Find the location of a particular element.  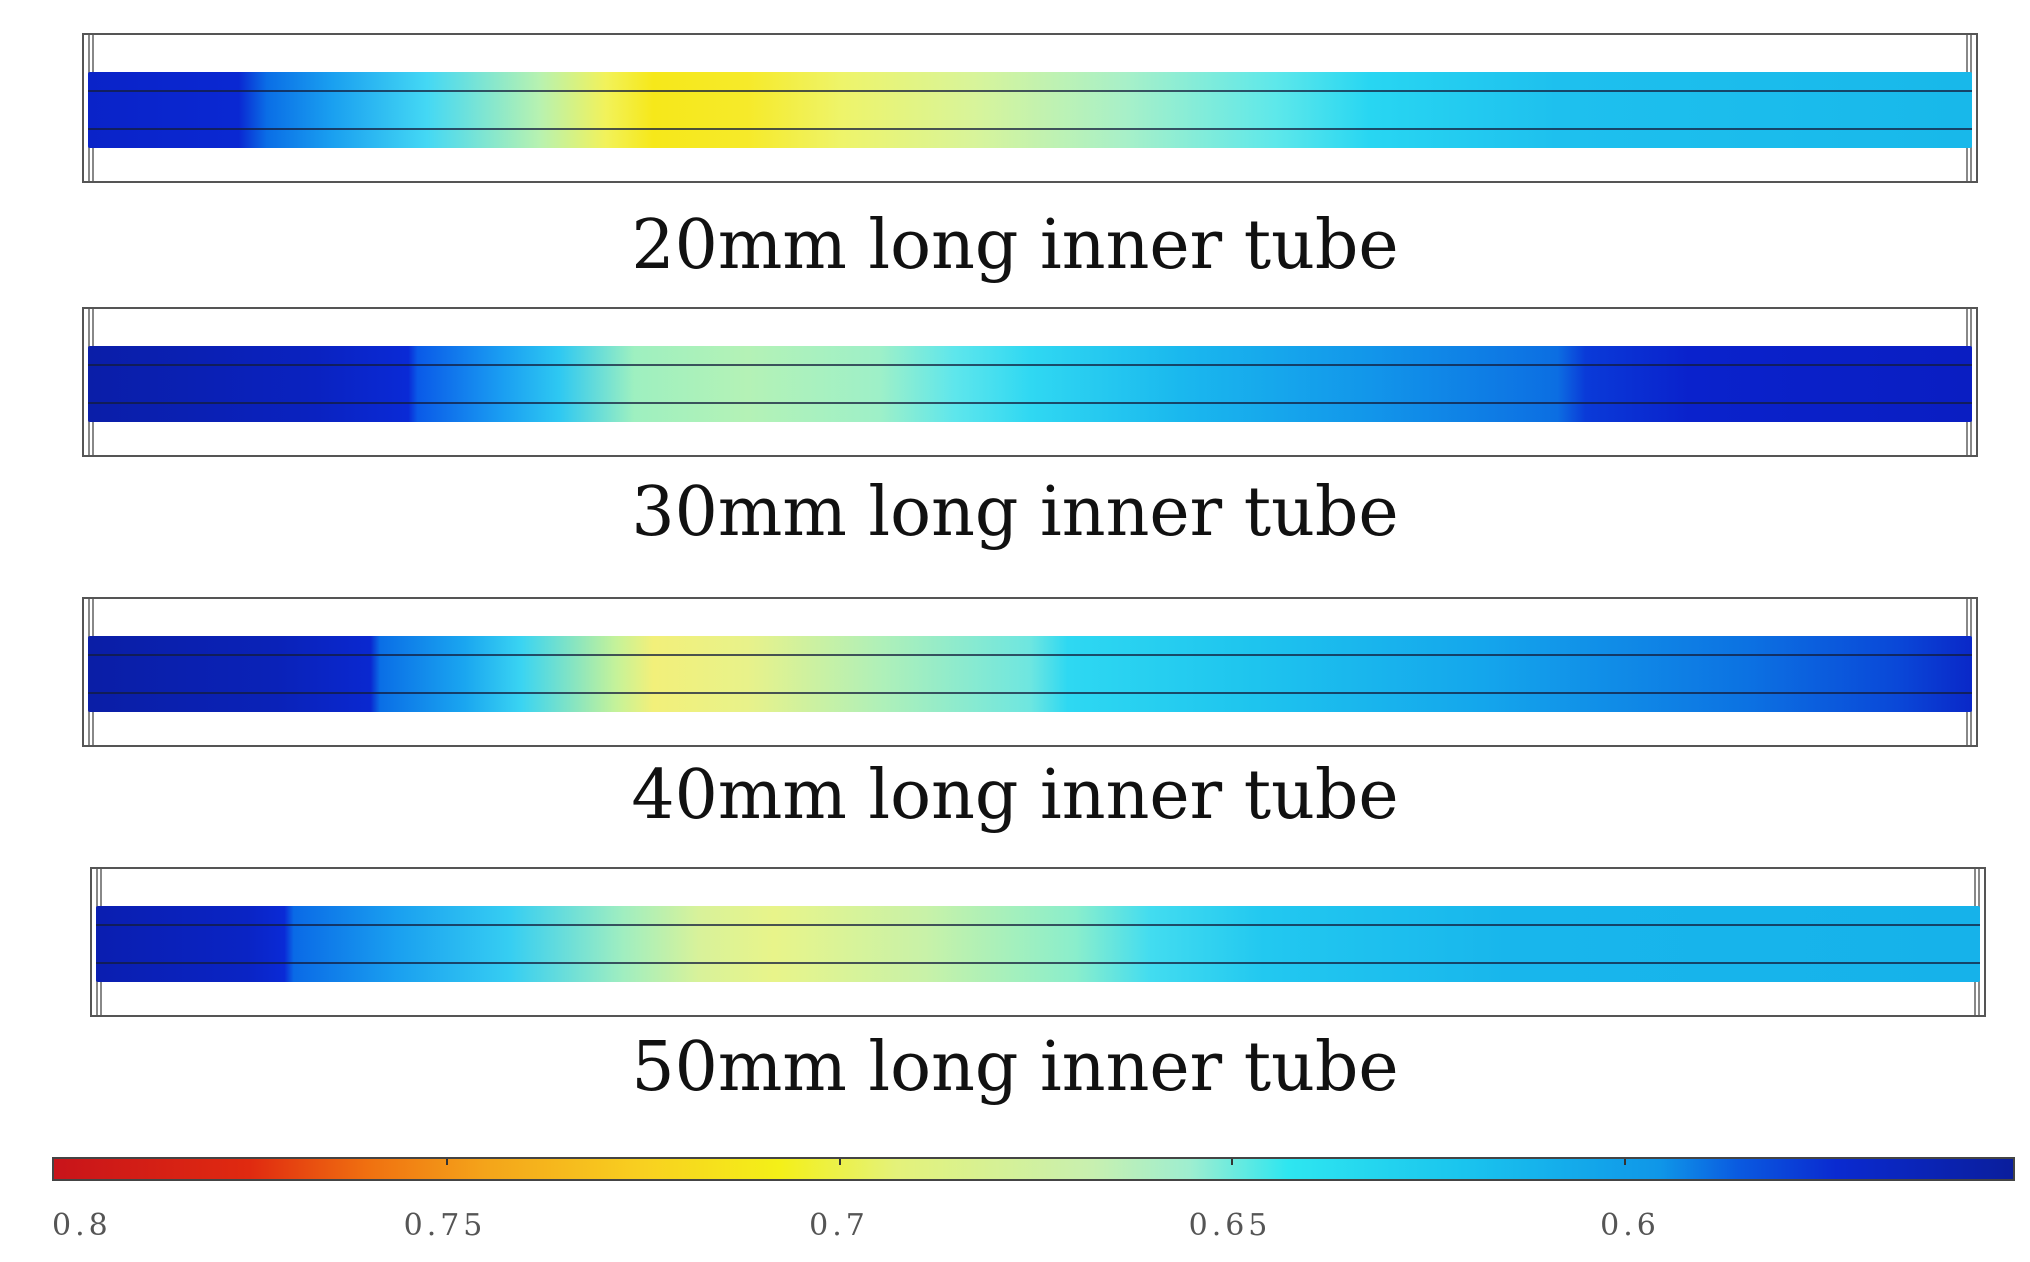

tube-label: 40mm long inner tube is located at coordinates (1015, 795).